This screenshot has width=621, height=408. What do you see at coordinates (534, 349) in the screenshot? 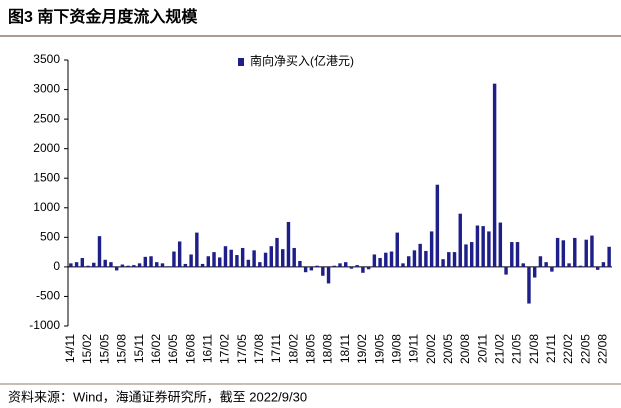
I see `x-tick-label: 21/08` at bounding box center [534, 349].